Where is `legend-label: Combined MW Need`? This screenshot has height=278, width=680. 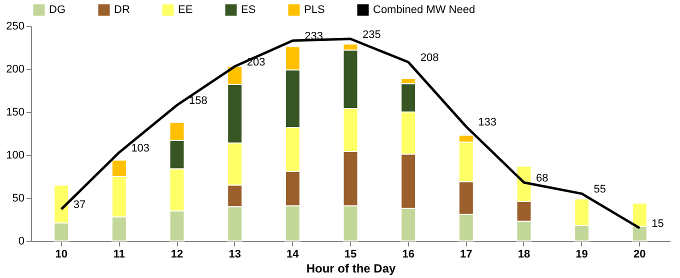
legend-label: Combined MW Need is located at coordinates (424, 10).